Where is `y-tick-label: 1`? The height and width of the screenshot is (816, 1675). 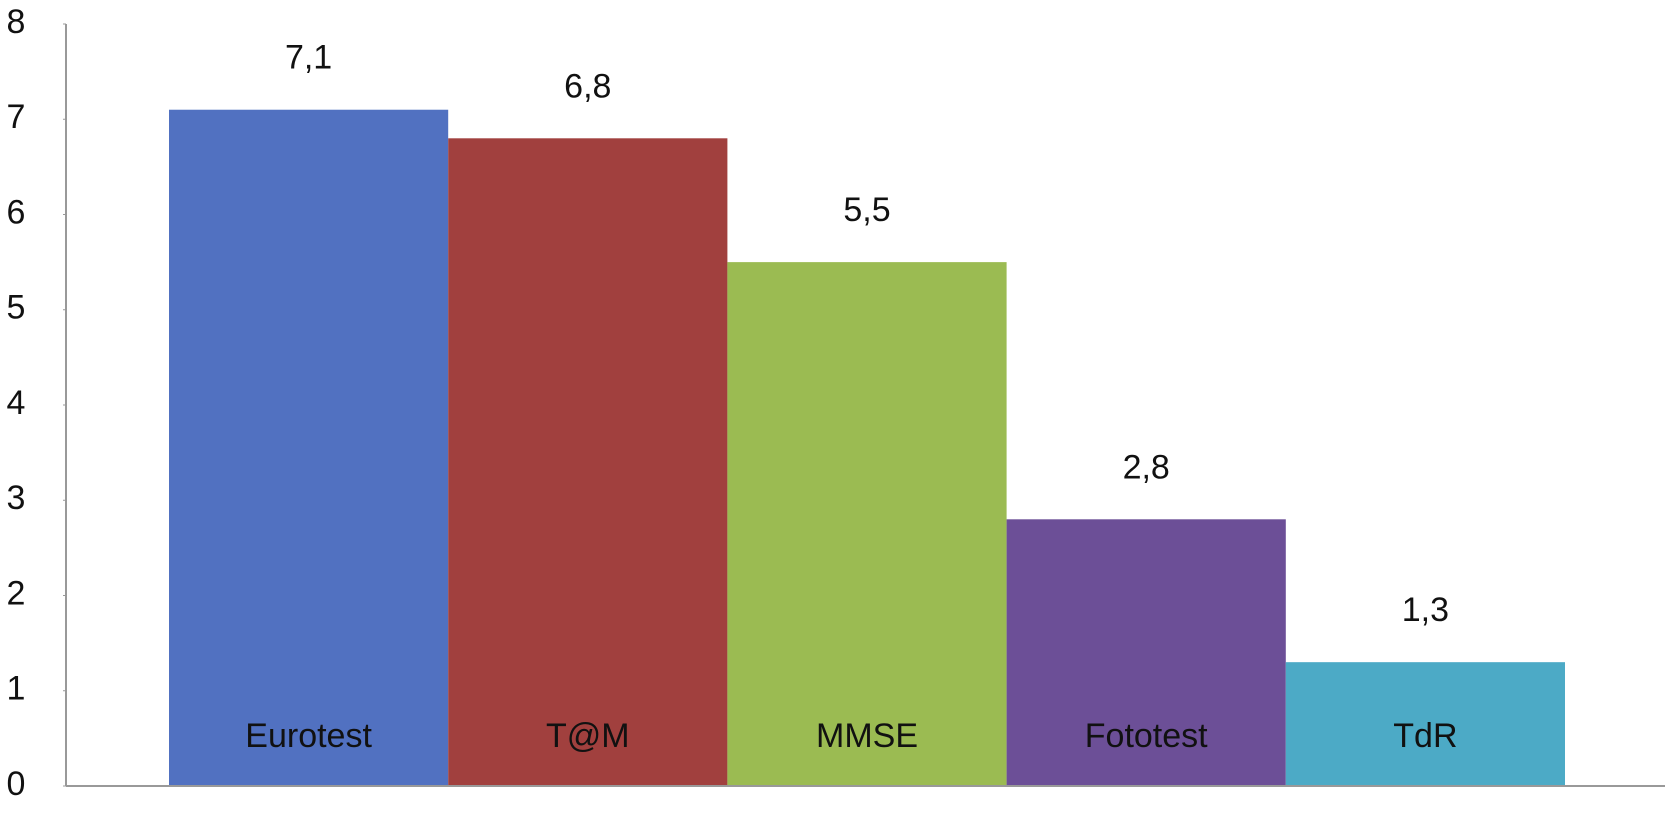
y-tick-label: 1 is located at coordinates (16, 689).